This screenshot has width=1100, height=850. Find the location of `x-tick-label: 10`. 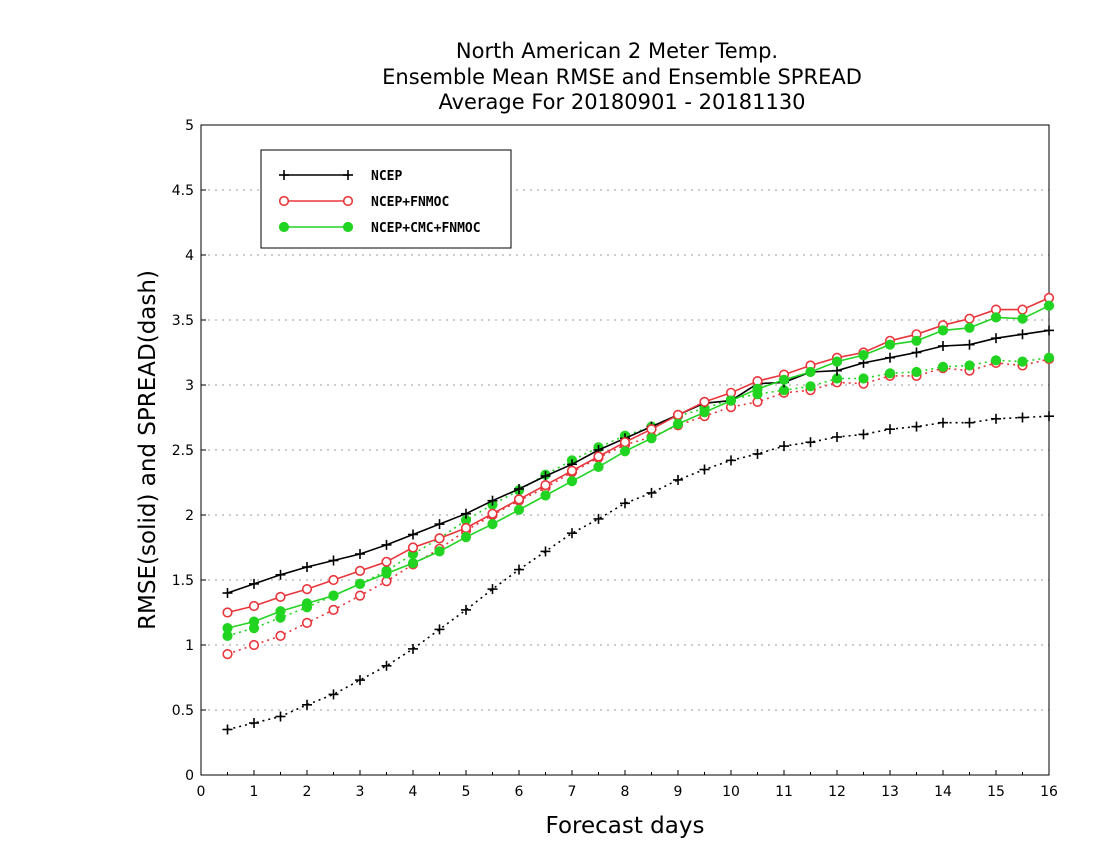

x-tick-label: 10 is located at coordinates (731, 792).